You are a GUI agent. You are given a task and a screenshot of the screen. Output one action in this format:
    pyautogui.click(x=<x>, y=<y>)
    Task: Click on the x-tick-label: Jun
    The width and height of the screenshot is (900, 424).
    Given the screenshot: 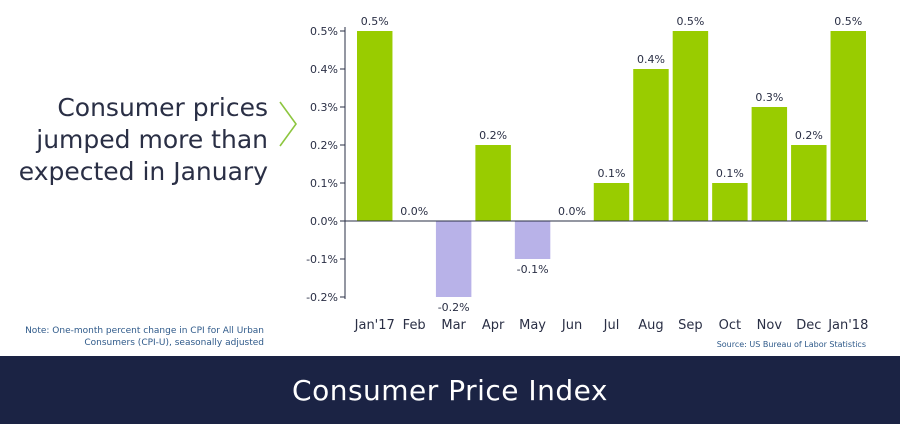 What is the action you would take?
    pyautogui.click(x=571, y=325)
    